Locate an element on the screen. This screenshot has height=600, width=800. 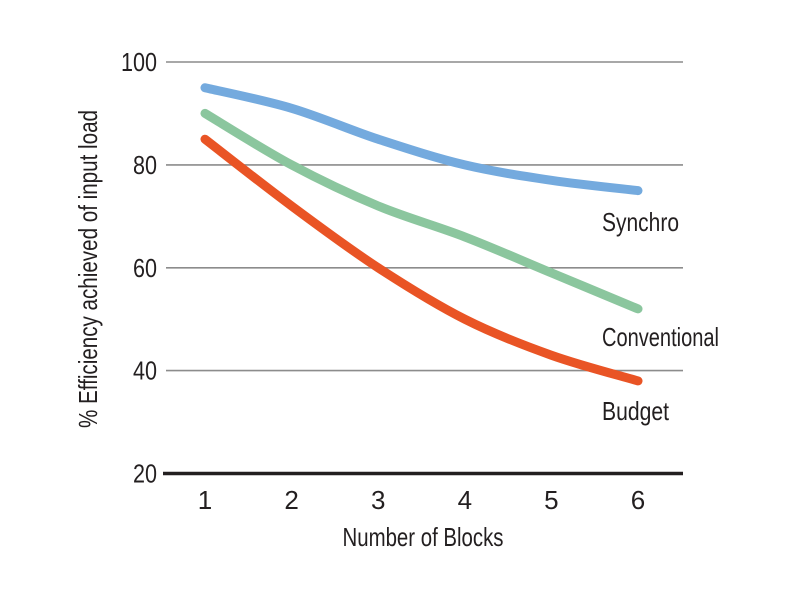
series-label-synchro: Synchro is located at coordinates (640, 222).